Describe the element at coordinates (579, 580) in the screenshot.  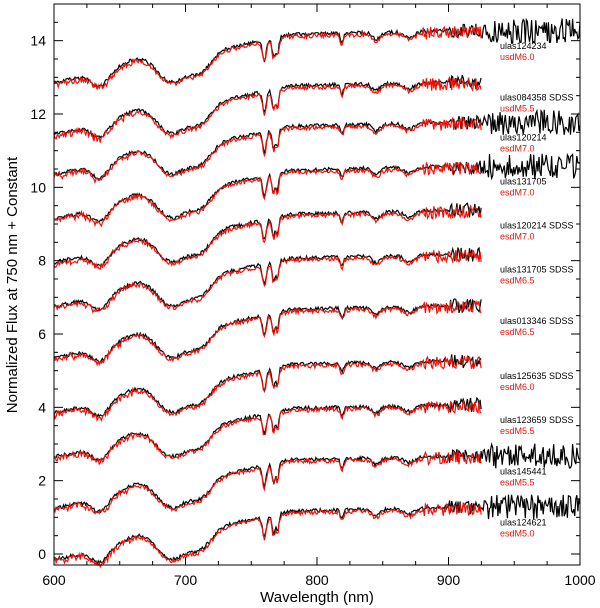
I see `x-tick-label: 1000` at that location.